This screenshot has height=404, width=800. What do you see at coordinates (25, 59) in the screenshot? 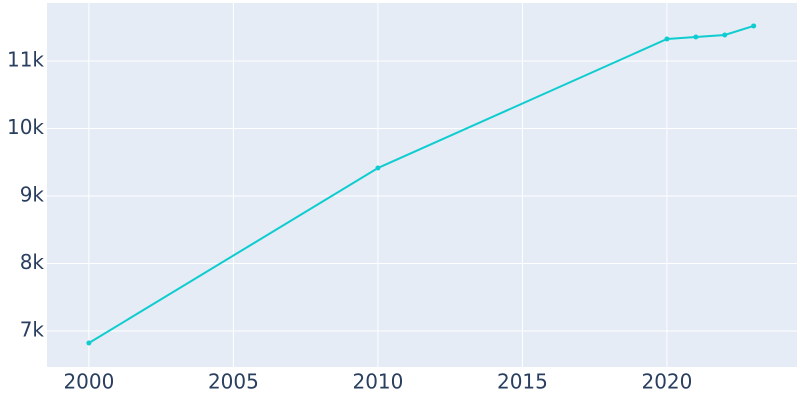
I see `y-tick-label: 11k` at bounding box center [25, 59].